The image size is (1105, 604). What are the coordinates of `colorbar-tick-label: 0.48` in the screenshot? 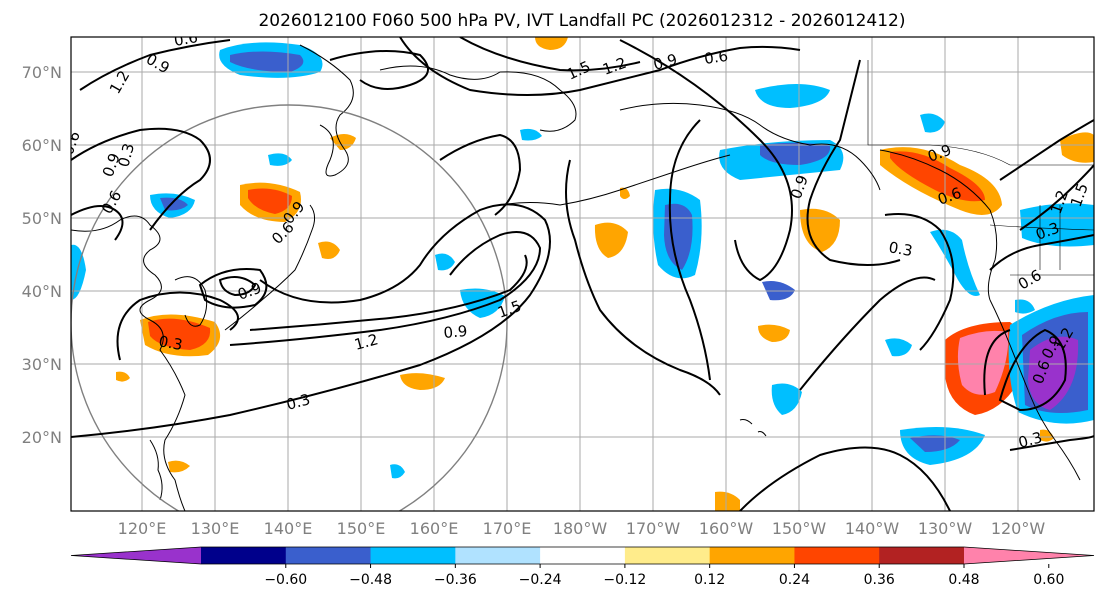 It's located at (963, 580).